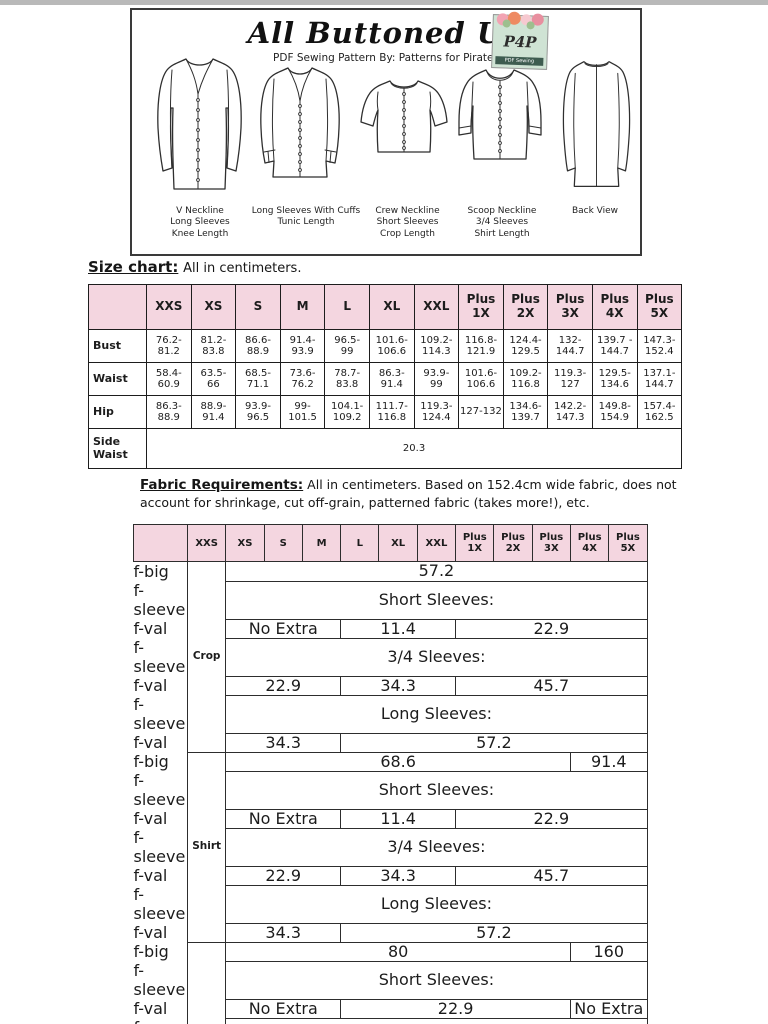 This screenshot has width=768, height=1024. What do you see at coordinates (302, 307) in the screenshot?
I see `size-column-header: M` at bounding box center [302, 307].